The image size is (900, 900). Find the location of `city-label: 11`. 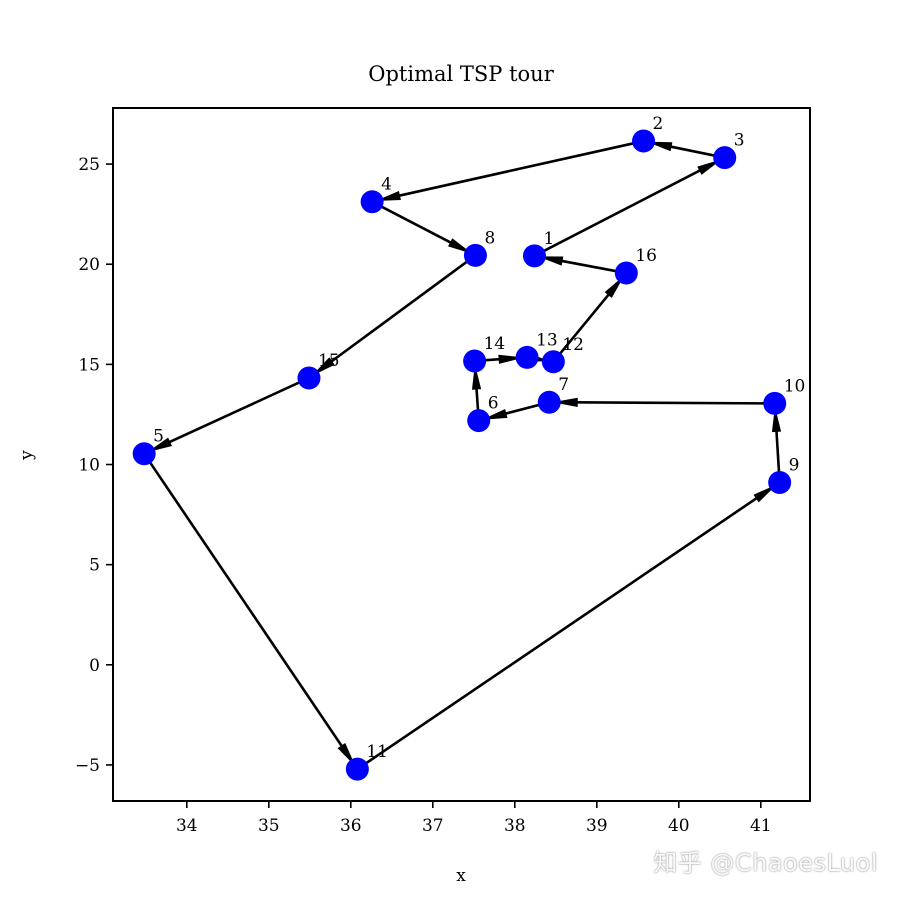

city-label: 11 is located at coordinates (377, 752).